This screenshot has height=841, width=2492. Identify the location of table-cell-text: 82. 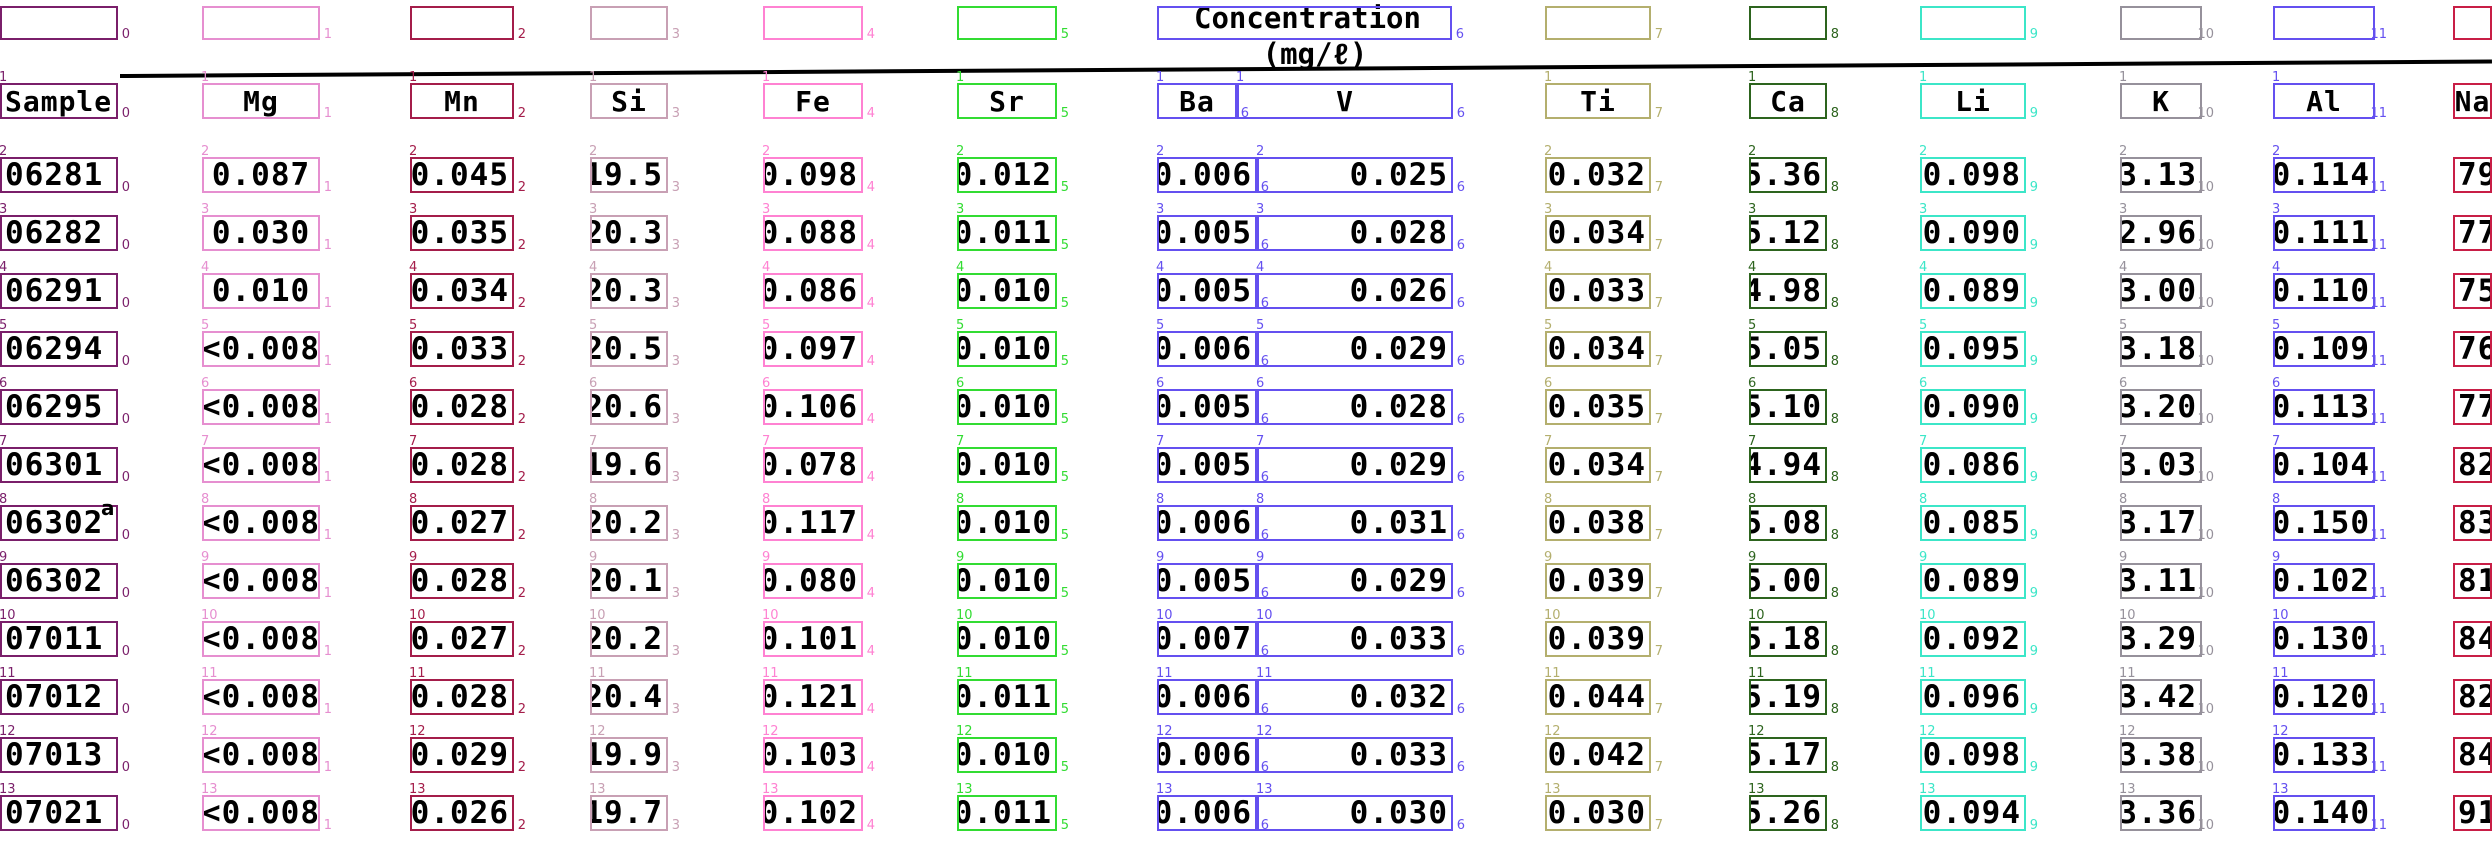
(2474, 465).